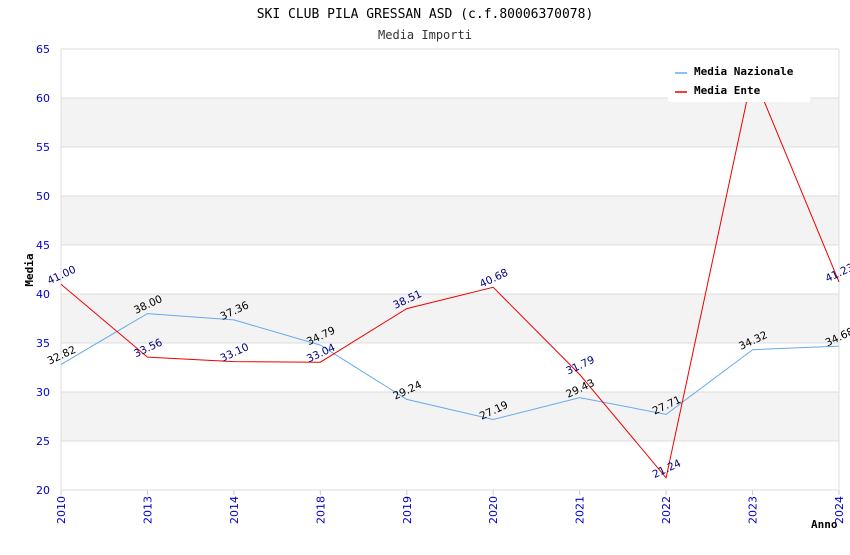  Describe the element at coordinates (744, 71) in the screenshot. I see `legend-label-media-nazionale: Media Nazionale` at that location.